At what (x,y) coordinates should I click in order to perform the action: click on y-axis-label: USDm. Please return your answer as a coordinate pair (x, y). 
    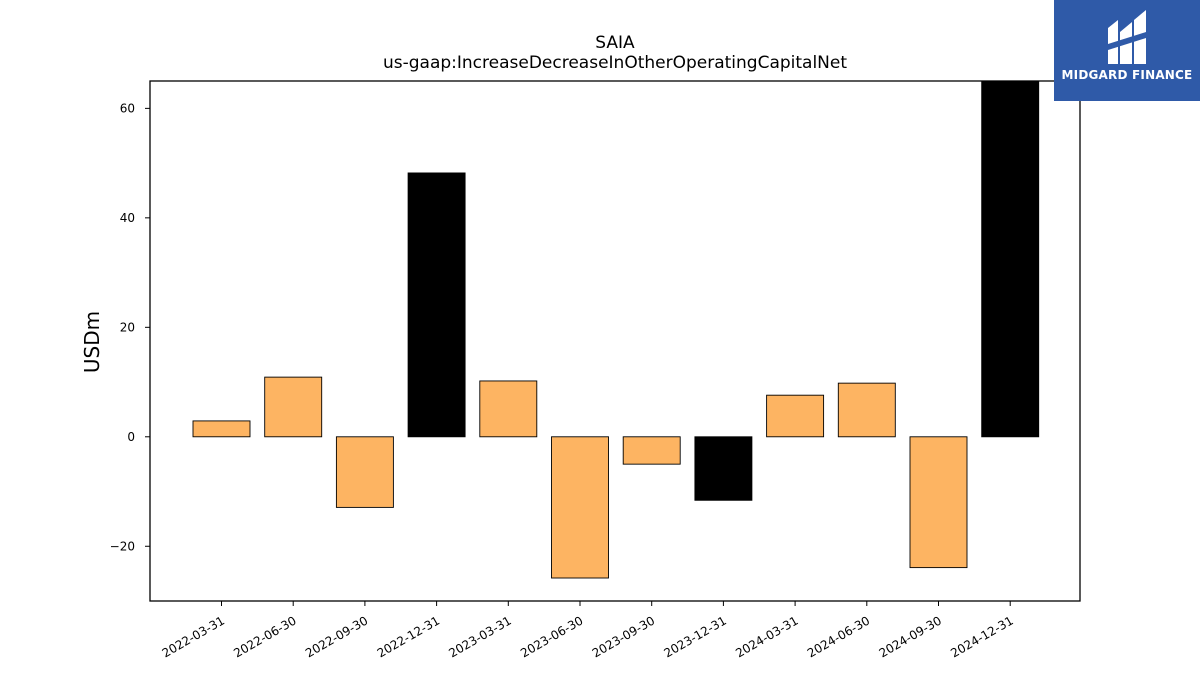
    Looking at the image, I should click on (92, 342).